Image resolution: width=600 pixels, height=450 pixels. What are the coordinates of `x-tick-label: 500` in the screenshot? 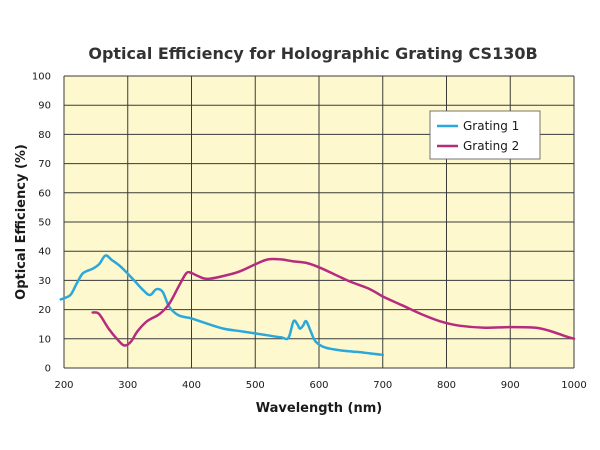 It's located at (255, 385).